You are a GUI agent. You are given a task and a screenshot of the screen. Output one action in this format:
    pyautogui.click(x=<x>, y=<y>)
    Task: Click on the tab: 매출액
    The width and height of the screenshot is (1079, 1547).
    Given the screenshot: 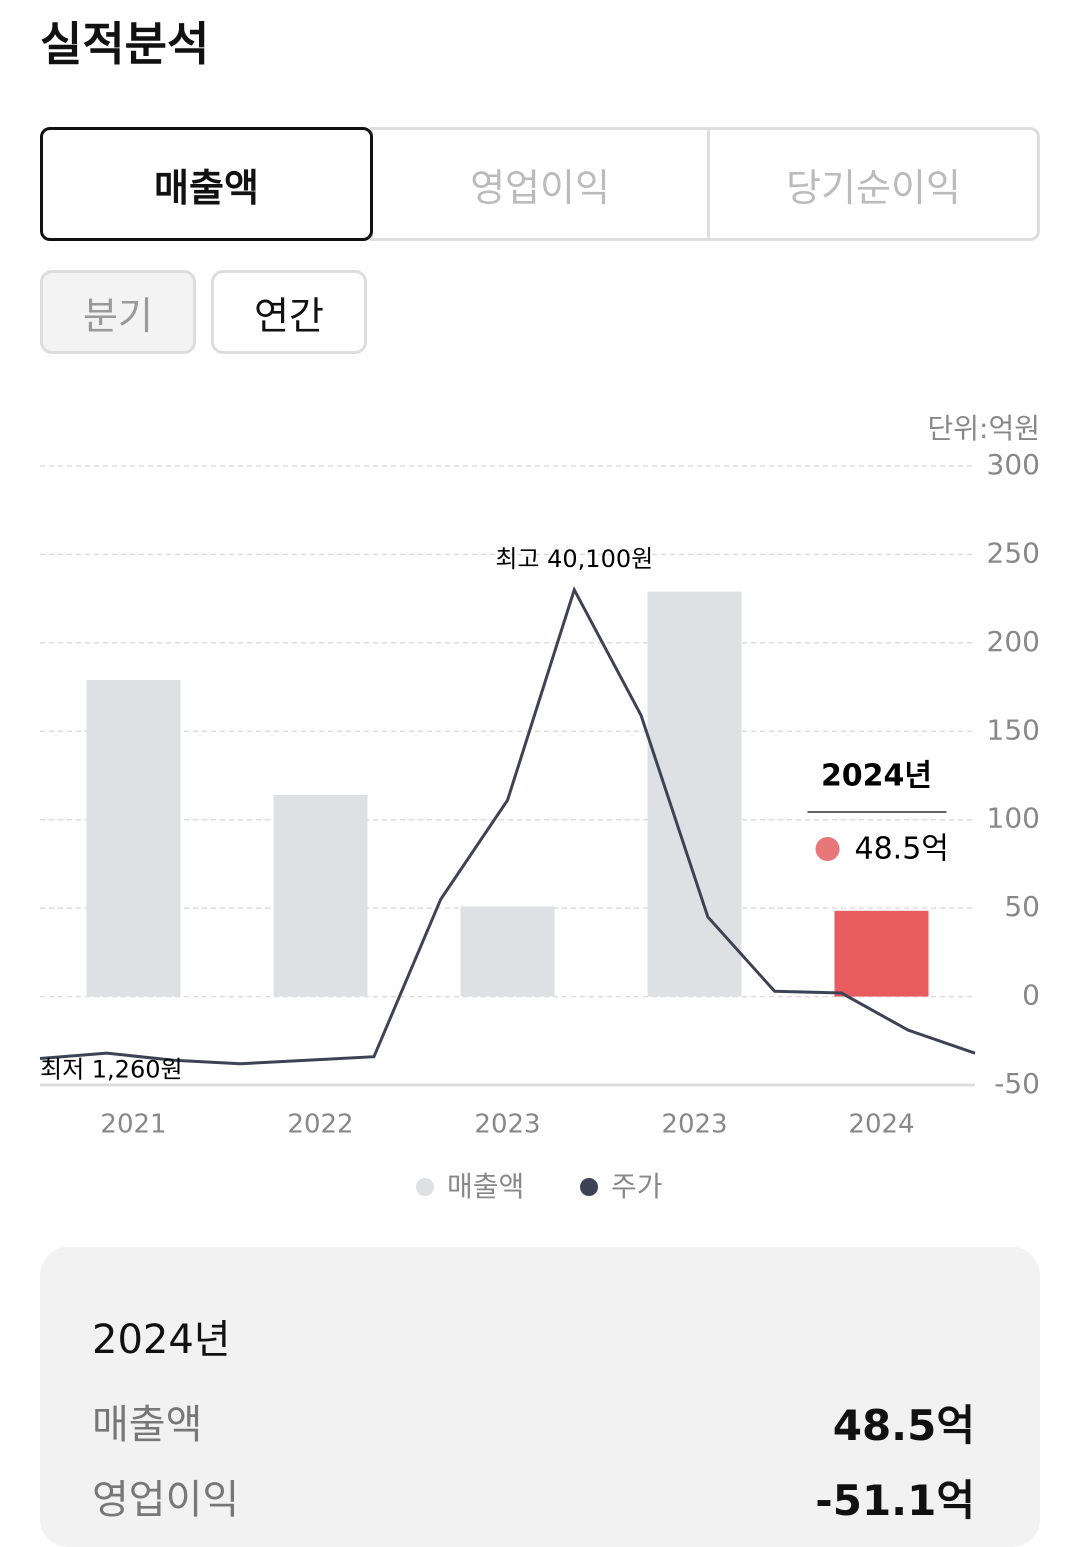 What is the action you would take?
    pyautogui.click(x=206, y=184)
    